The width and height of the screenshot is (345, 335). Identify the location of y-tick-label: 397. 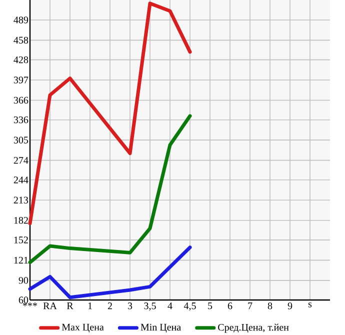
(21, 80).